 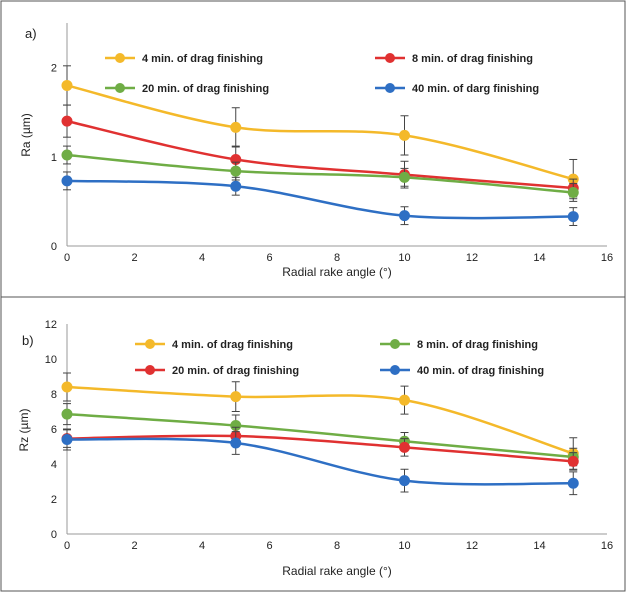 I want to click on y-tick-label: 10, so click(x=51, y=360).